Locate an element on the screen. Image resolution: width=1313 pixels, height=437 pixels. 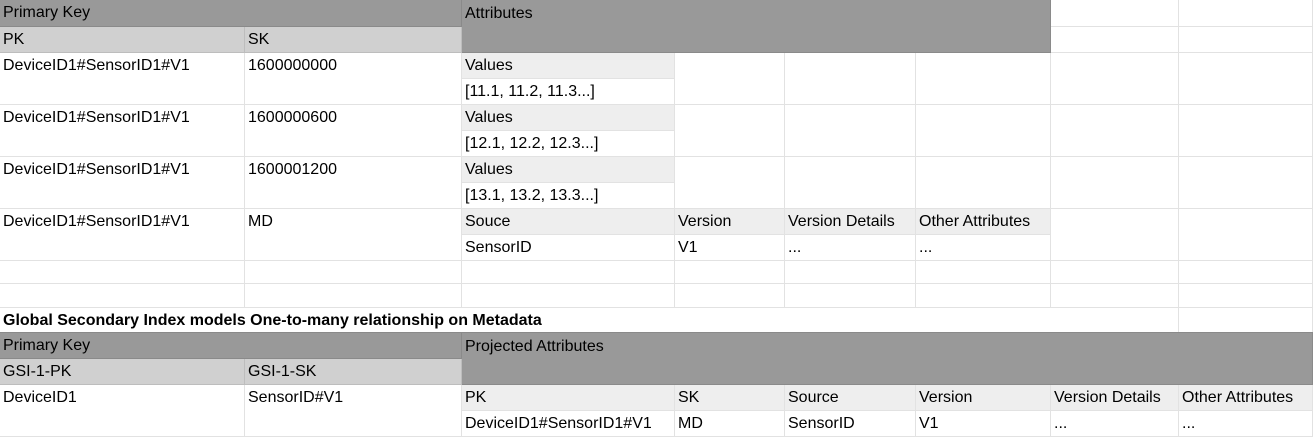
gsi-primary-key-header: Primary Key is located at coordinates (231, 346).